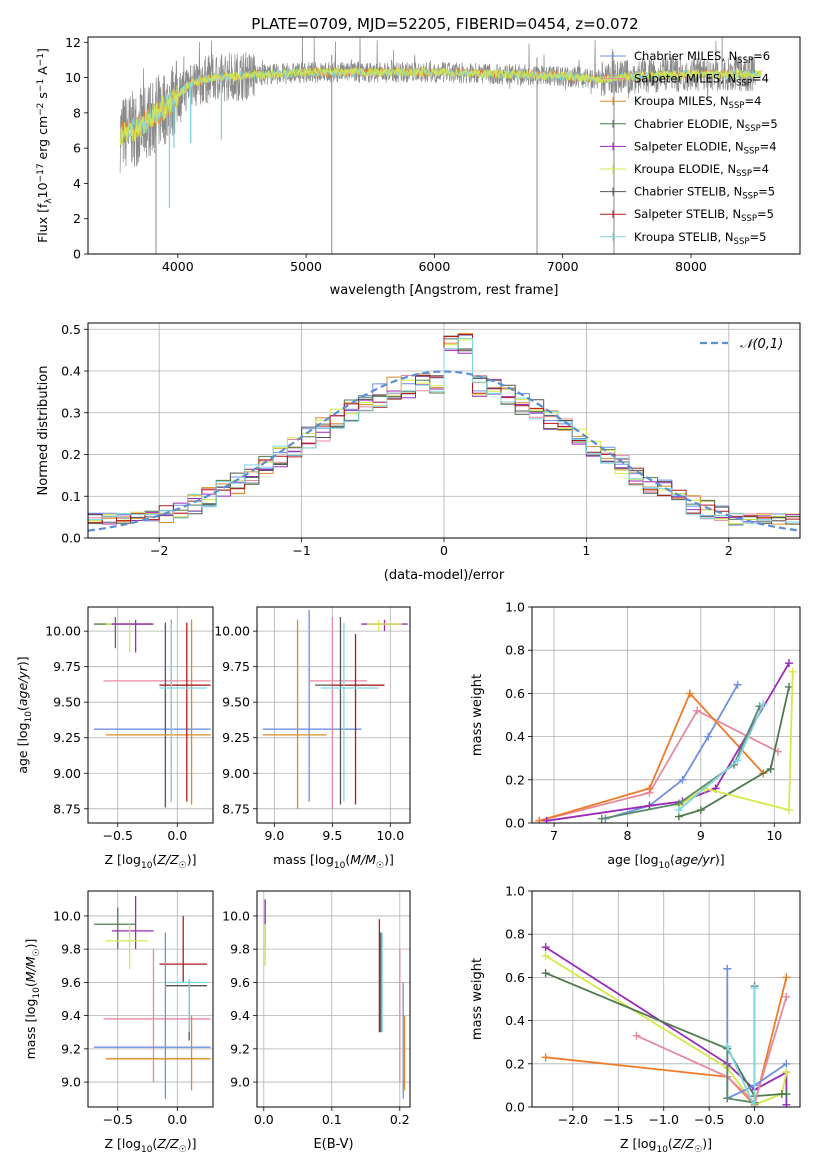 The height and width of the screenshot is (1170, 819). Describe the element at coordinates (586, 550) in the screenshot. I see `x-tick-label: 1` at that location.